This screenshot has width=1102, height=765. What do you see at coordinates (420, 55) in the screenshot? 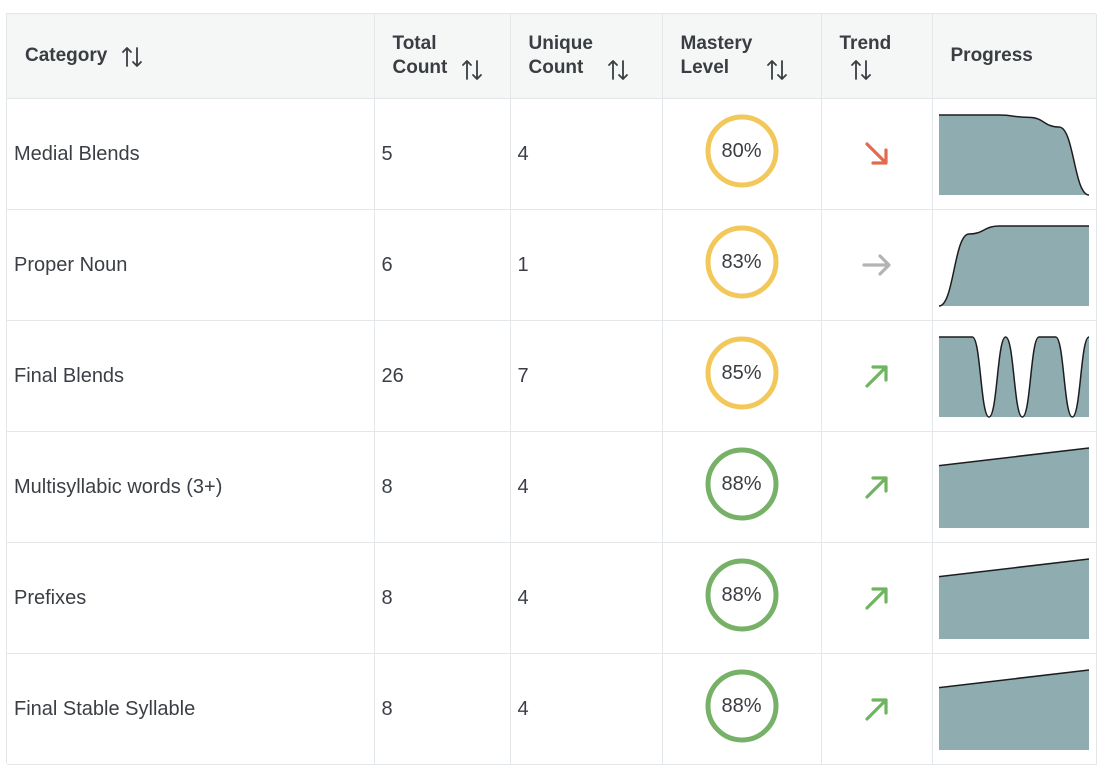
I see `header-total-count-label: Total Count` at bounding box center [420, 55].